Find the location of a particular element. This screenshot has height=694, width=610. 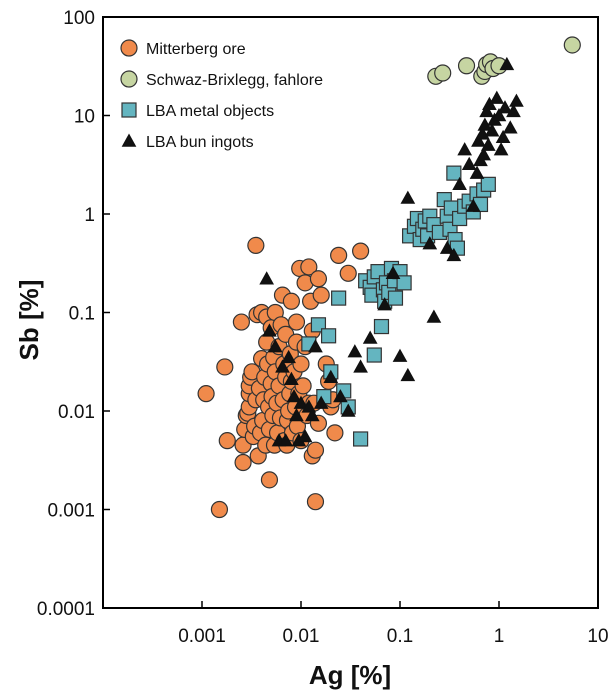

x-tick-label: 0.1 is located at coordinates (400, 636).